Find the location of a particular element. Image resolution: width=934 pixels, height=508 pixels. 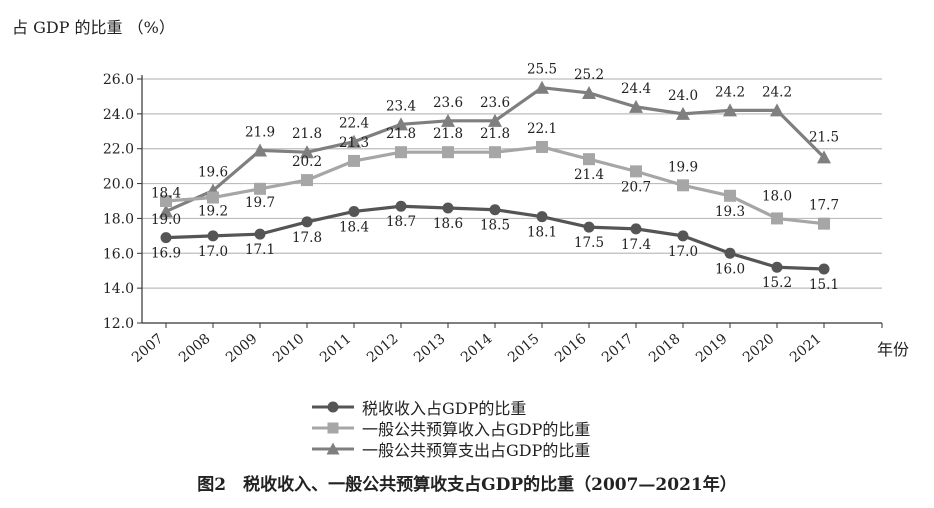

data-label: 25.5 is located at coordinates (542, 70).